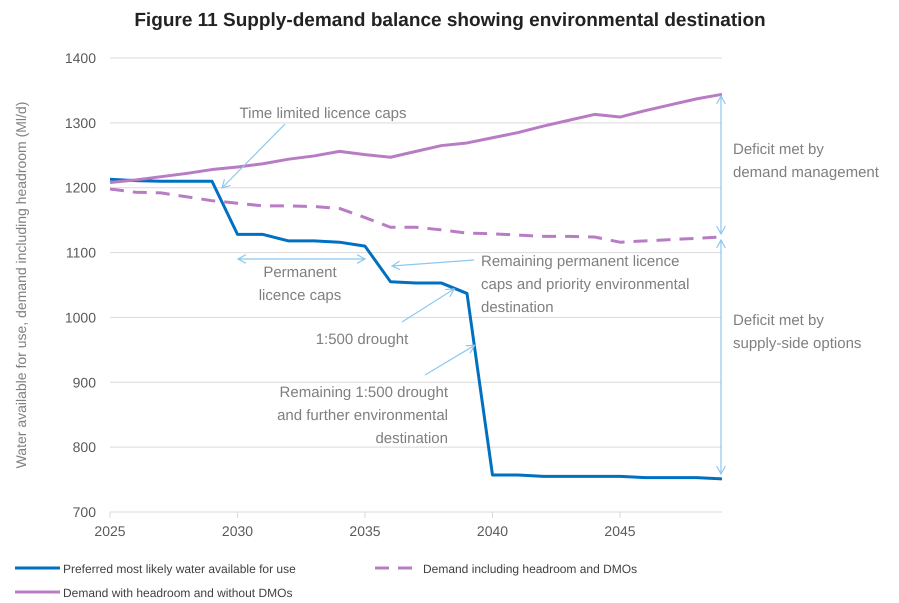 This screenshot has height=603, width=899. What do you see at coordinates (323, 113) in the screenshot?
I see `annotation: Time limited licence caps` at bounding box center [323, 113].